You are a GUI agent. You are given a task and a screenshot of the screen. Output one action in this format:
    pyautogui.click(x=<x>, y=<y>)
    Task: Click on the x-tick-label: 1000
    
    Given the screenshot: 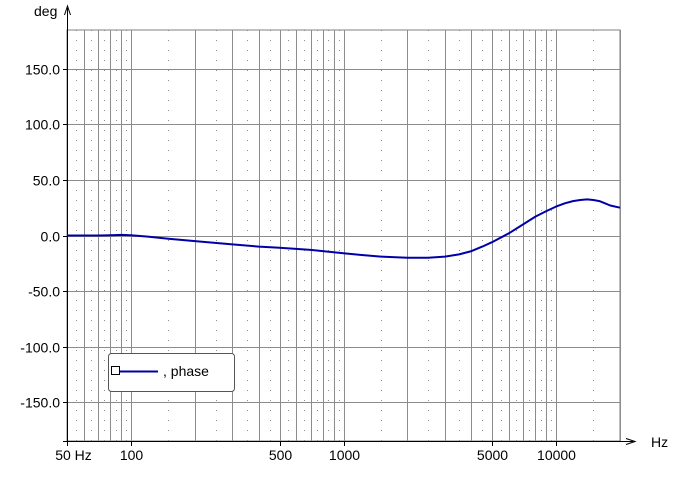 What is the action you would take?
    pyautogui.click(x=344, y=455)
    